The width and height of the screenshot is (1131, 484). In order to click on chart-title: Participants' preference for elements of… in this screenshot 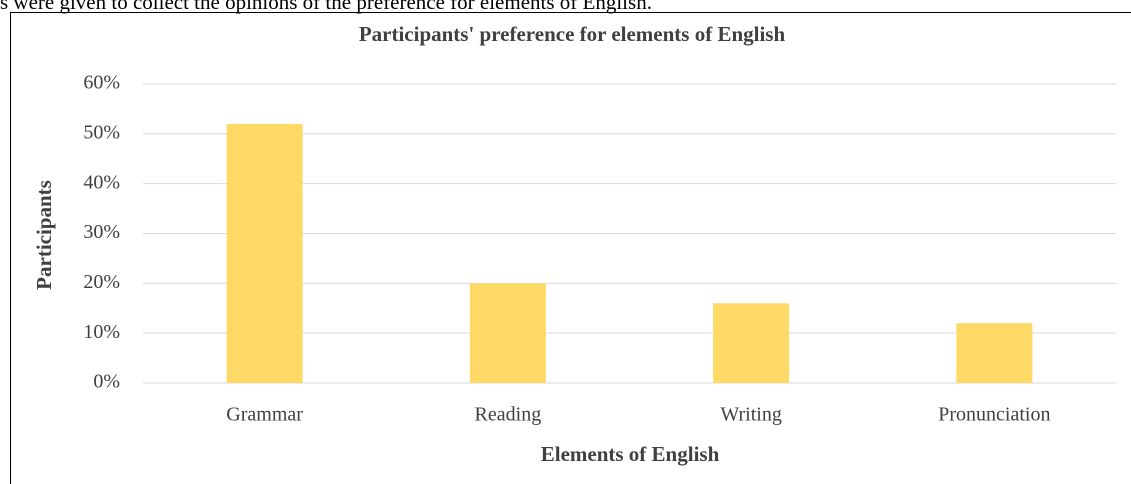, I will do `click(572, 34)`.